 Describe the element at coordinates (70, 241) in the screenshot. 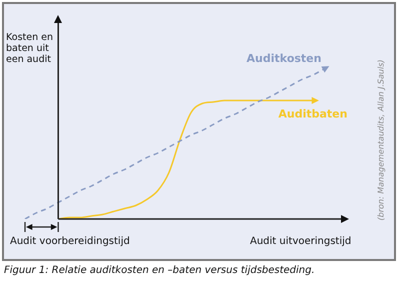

I see `text: Audit voorbereidingstijd` at that location.